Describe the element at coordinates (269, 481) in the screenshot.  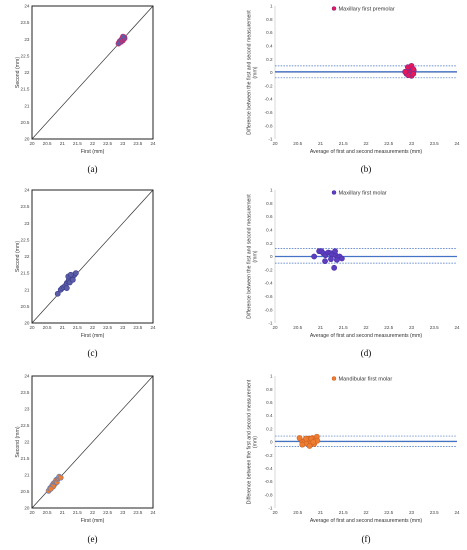
I see `y-tick-label: -0.6` at that location.